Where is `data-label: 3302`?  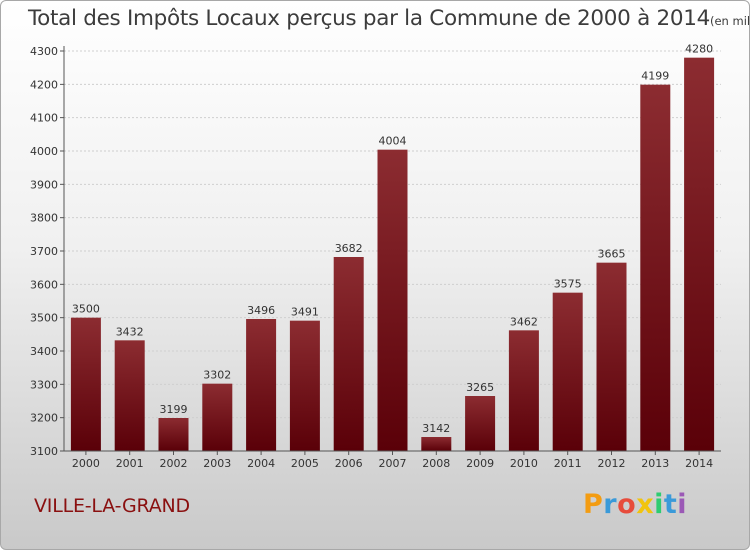
data-label: 3302 is located at coordinates (217, 375).